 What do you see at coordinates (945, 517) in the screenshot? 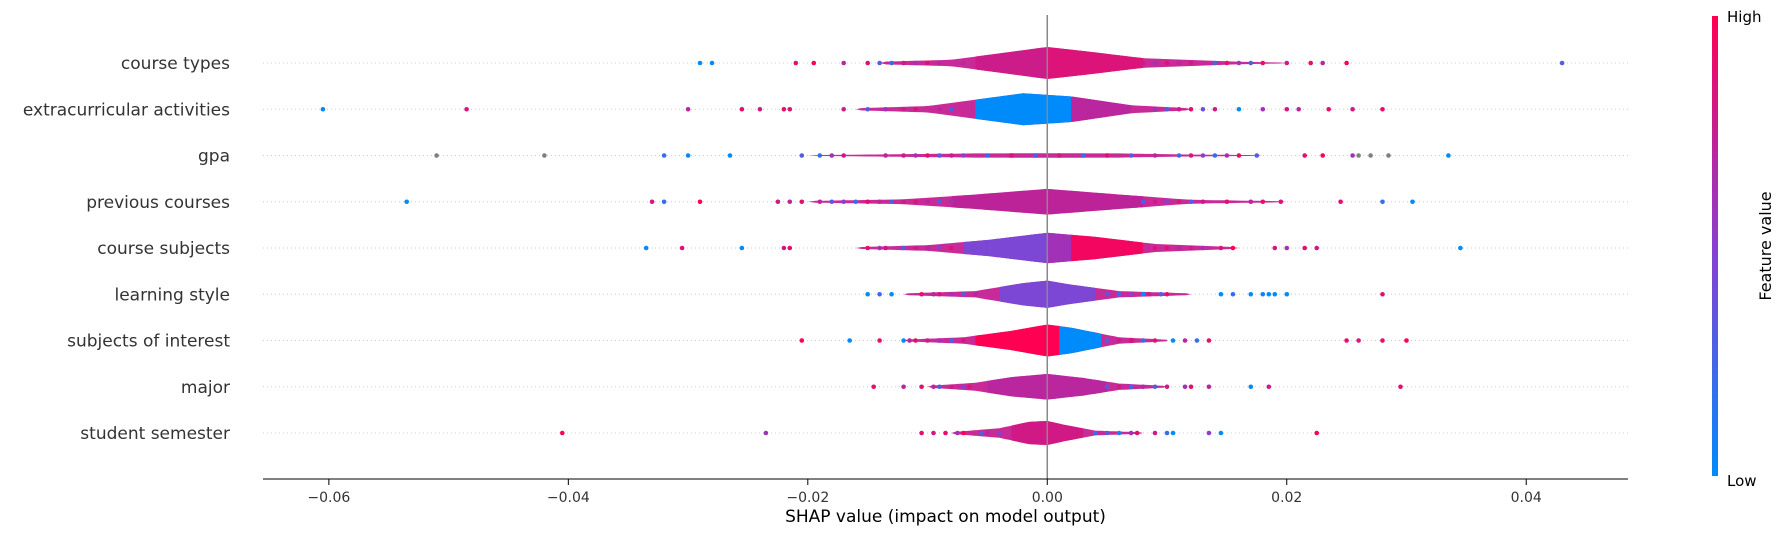
I see `x-axis-title: SHAP value (impact on model output)` at bounding box center [945, 517].